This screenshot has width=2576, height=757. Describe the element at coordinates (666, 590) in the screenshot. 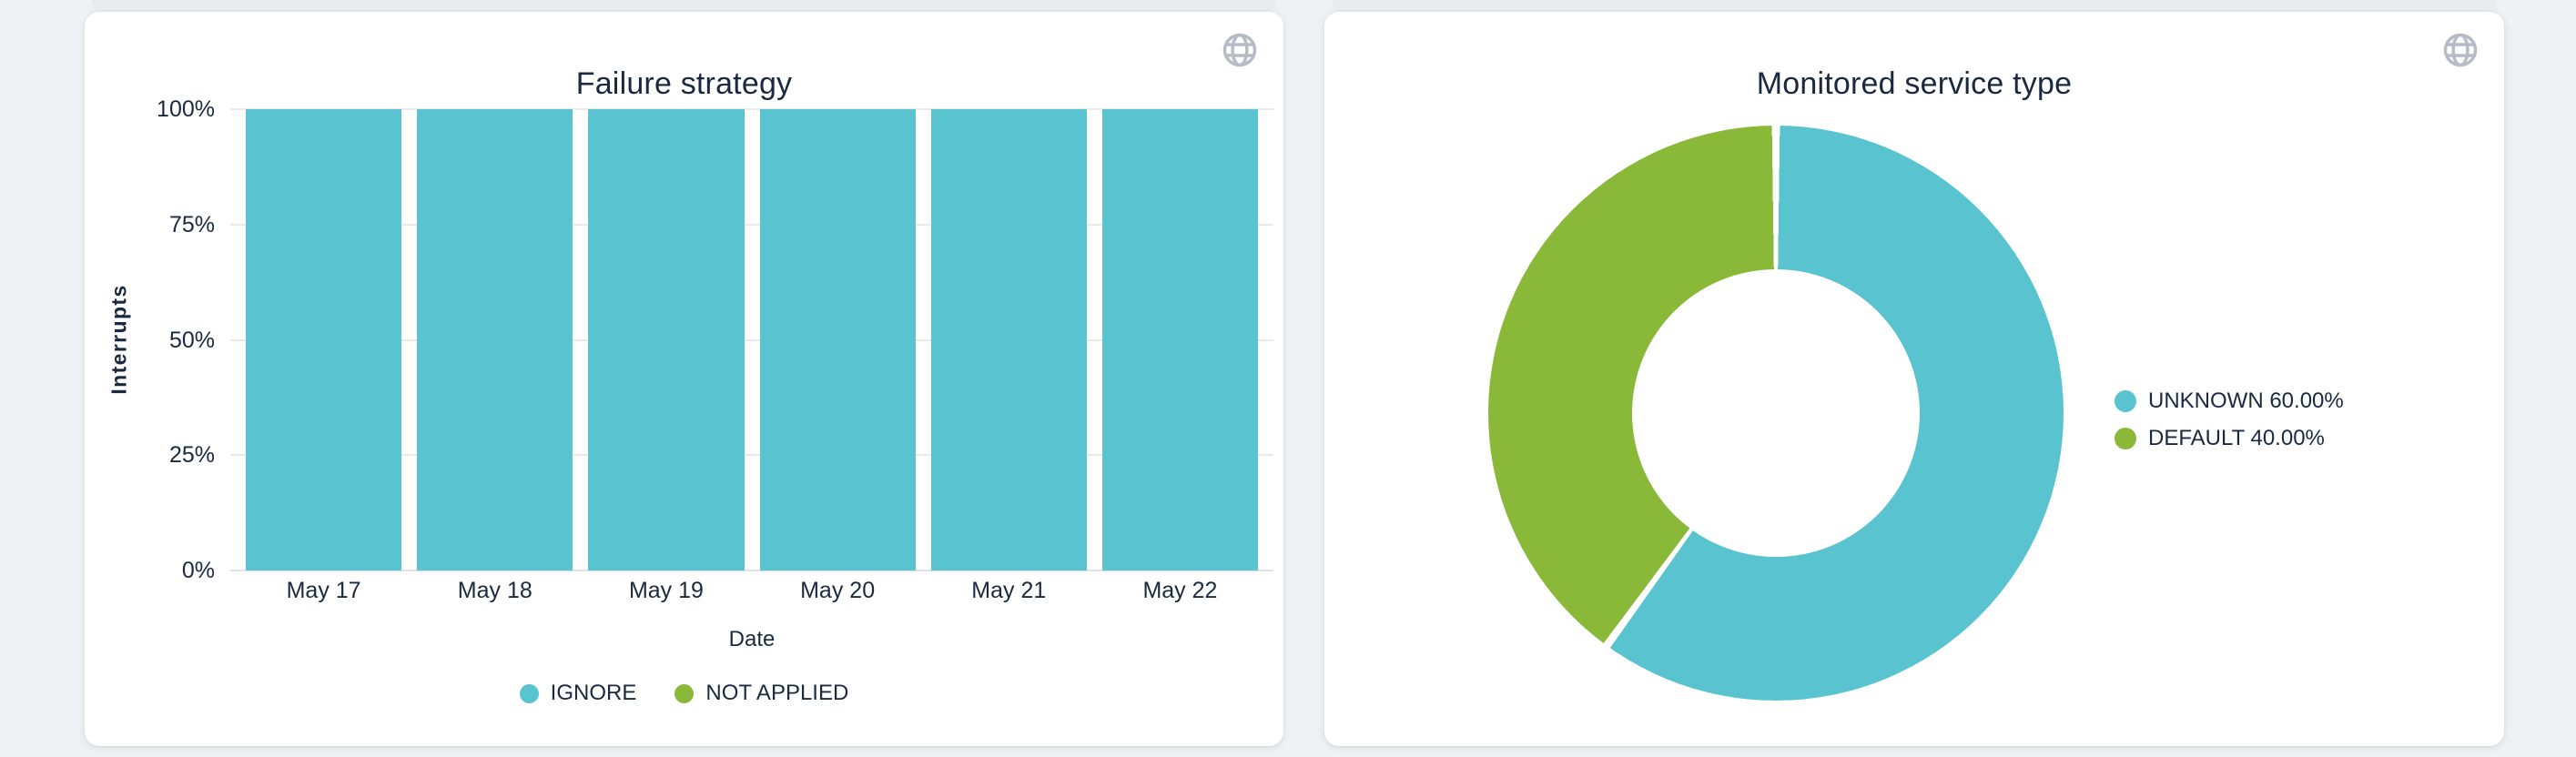

I see `x-tick-label: May 19` at that location.